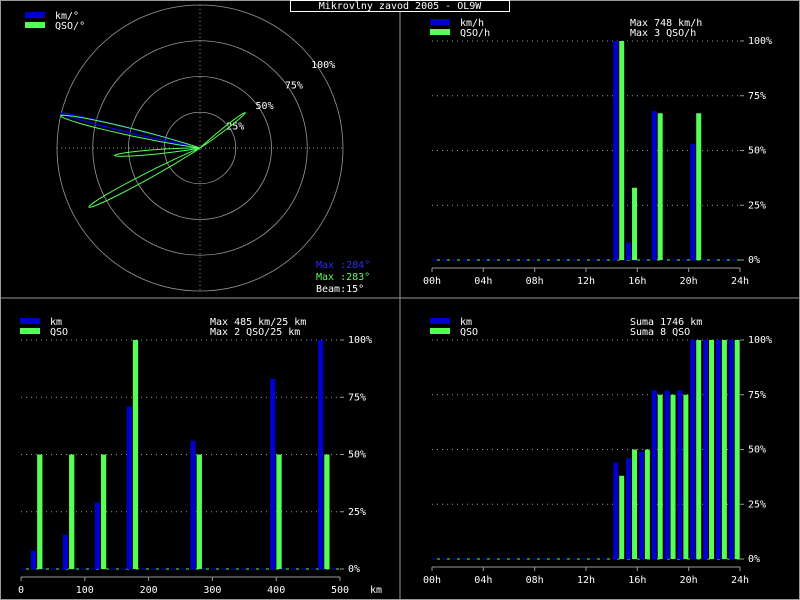  I want to click on info-line: Max 2 QSO/25 km, so click(255, 332).